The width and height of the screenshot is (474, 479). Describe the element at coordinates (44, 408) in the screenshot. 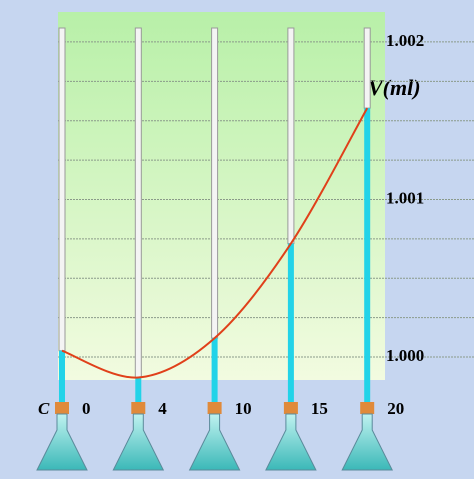

I see `x-label: C` at that location.